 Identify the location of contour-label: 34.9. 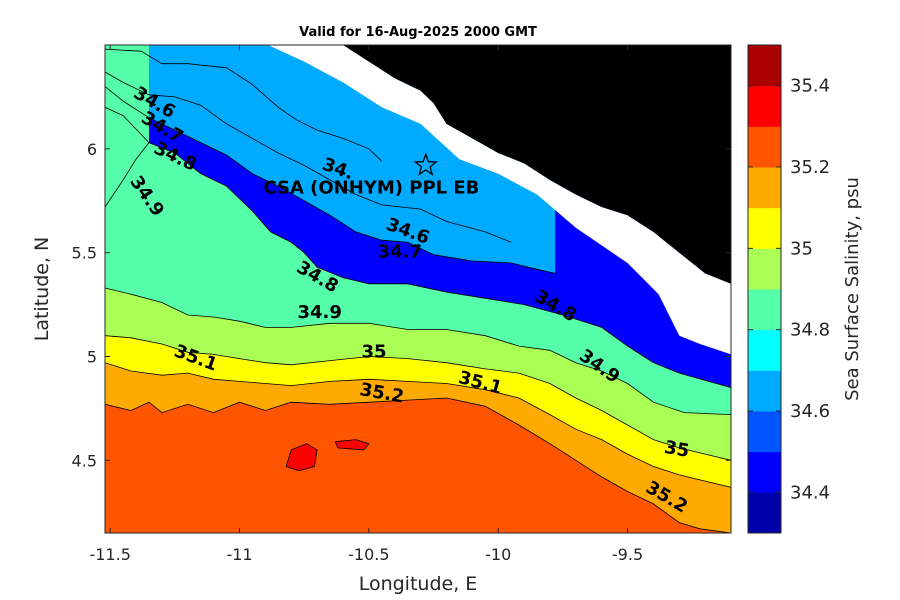
(319, 312).